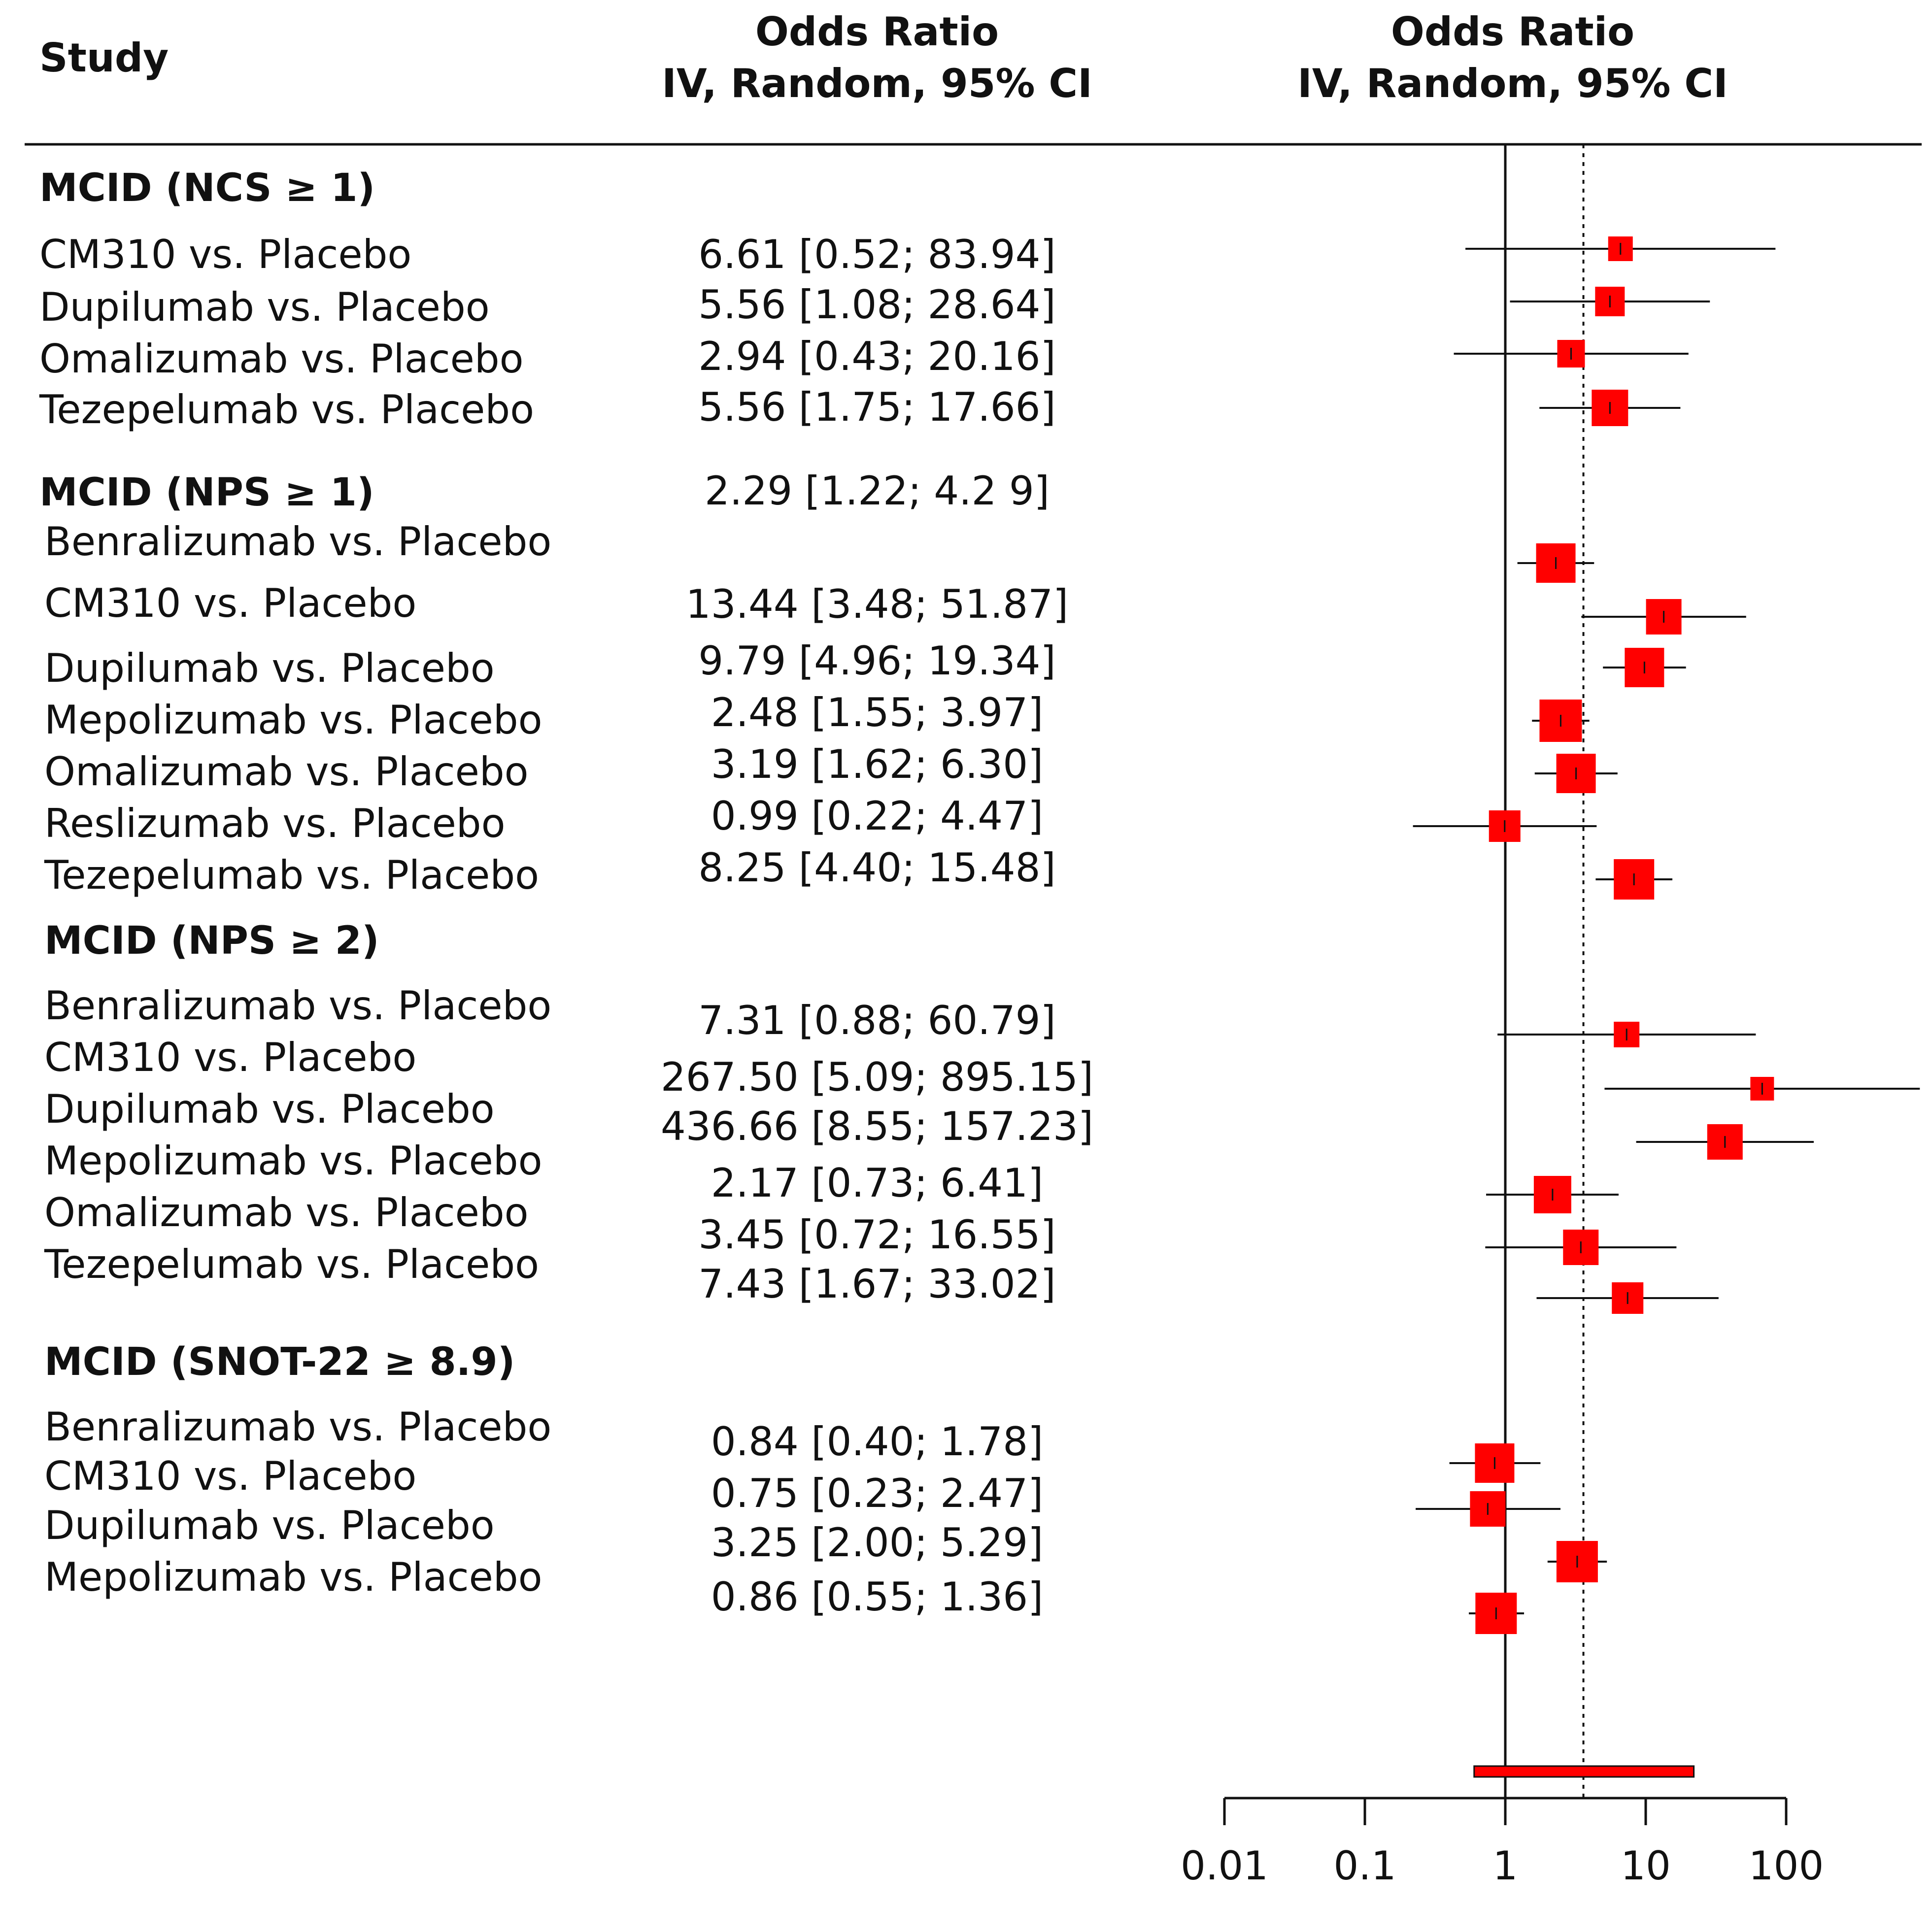  I want to click on ci-value: 13.44 [3.48; 51.87], so click(877, 604).